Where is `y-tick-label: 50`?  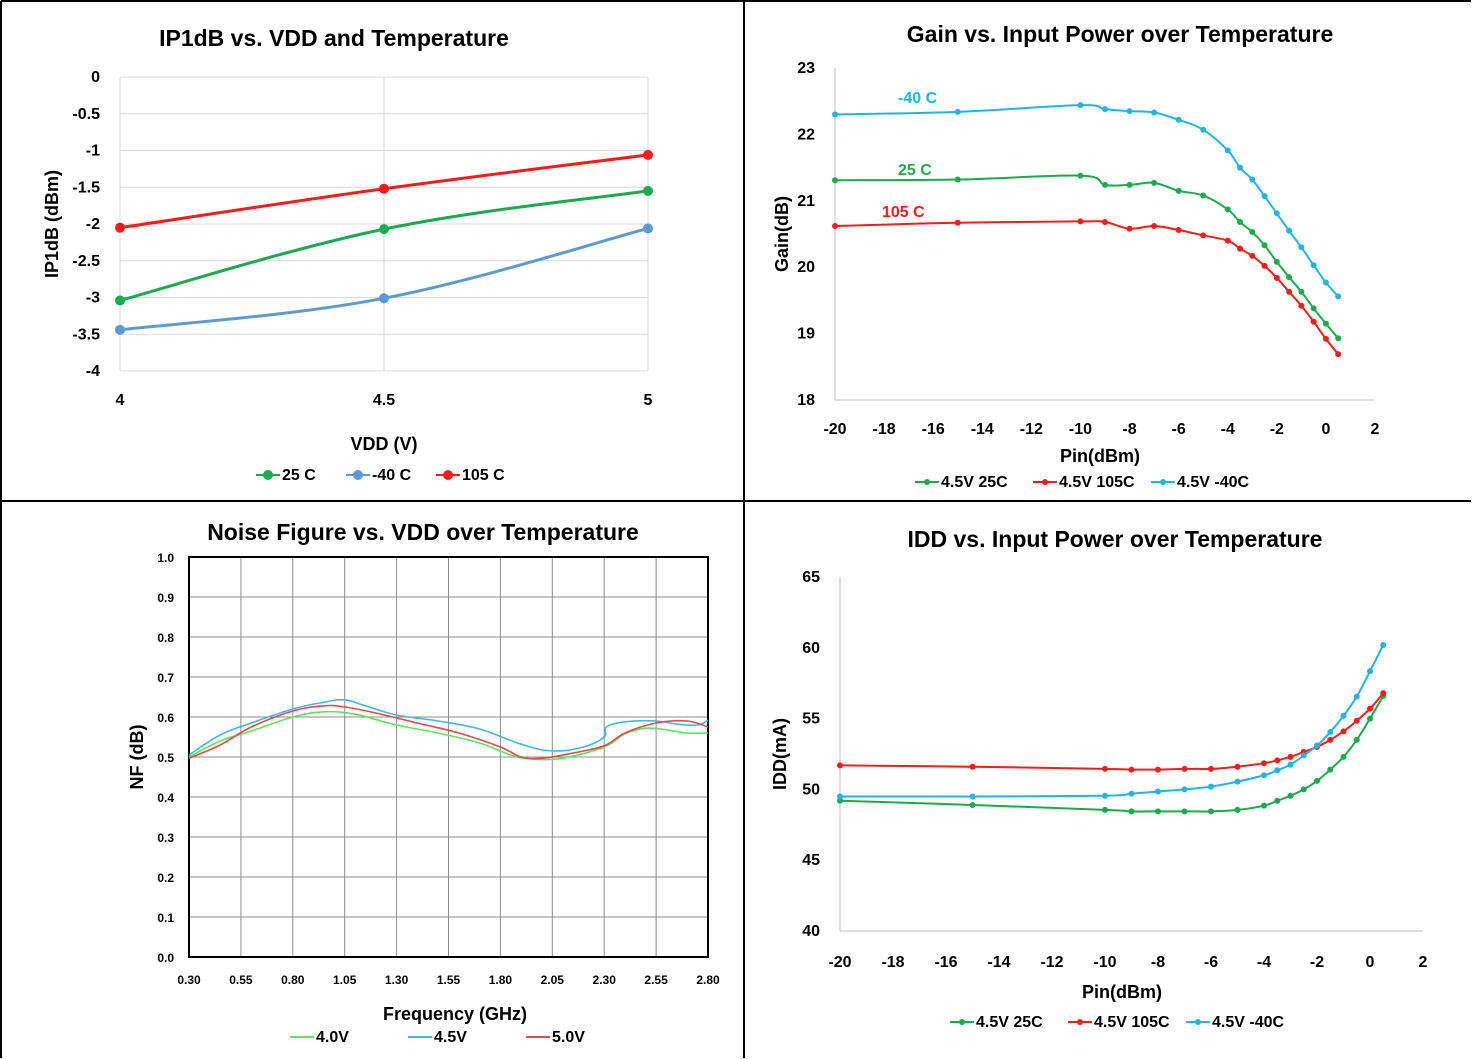 y-tick-label: 50 is located at coordinates (811, 789).